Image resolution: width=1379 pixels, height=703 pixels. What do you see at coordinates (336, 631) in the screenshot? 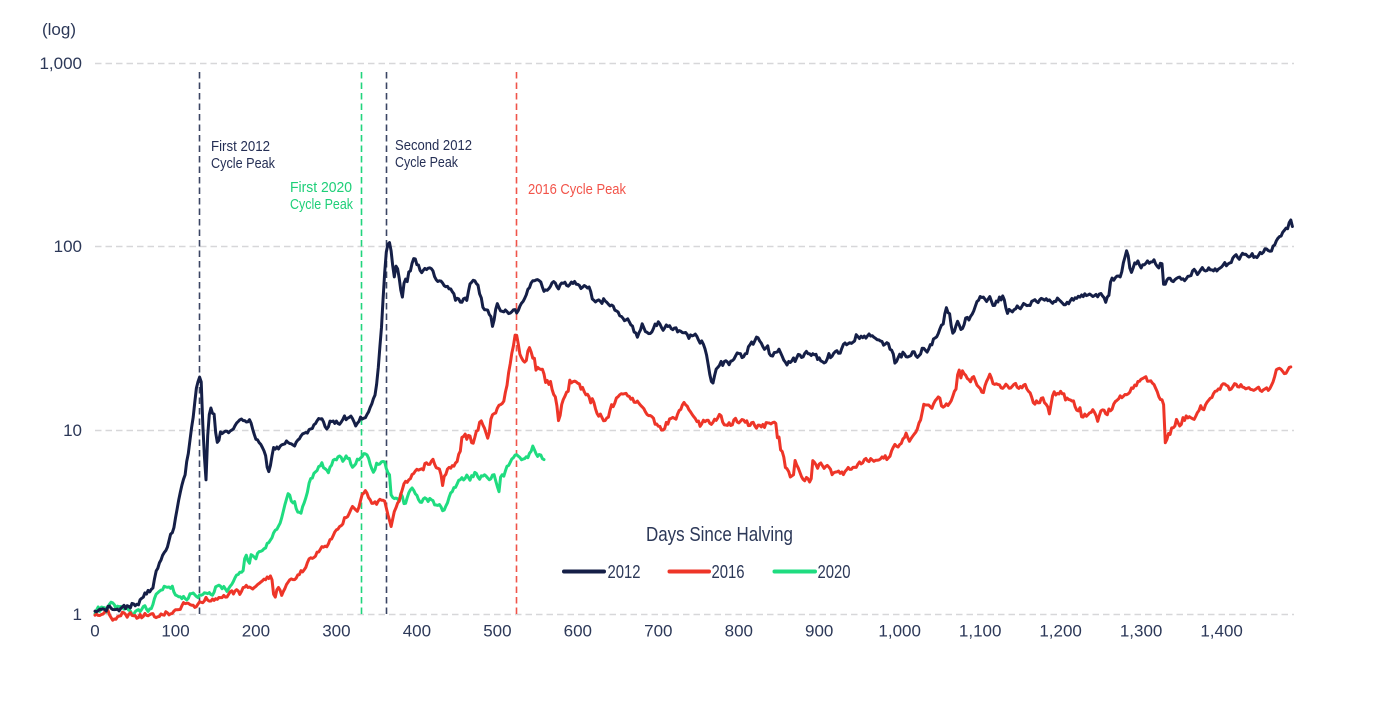
I see `svg-text: 300` at bounding box center [336, 631].